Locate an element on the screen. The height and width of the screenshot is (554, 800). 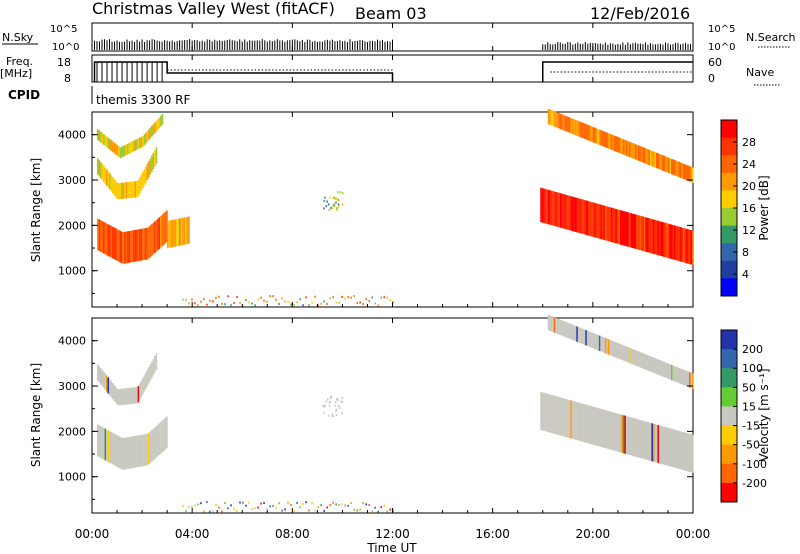
nsky-tick-top: 10^5 is located at coordinates (63, 29).